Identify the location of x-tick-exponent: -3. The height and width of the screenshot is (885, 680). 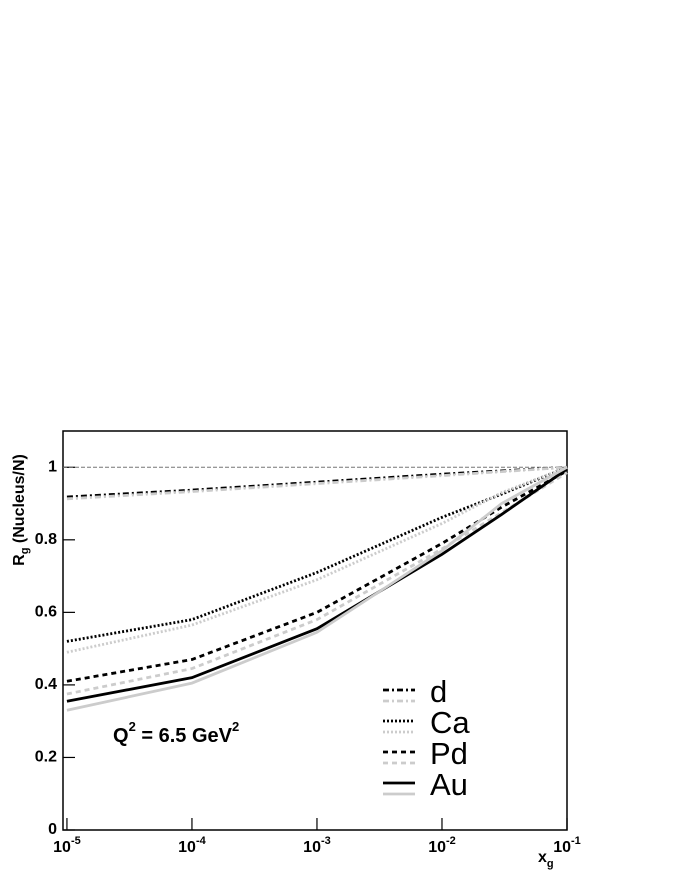
(326, 841).